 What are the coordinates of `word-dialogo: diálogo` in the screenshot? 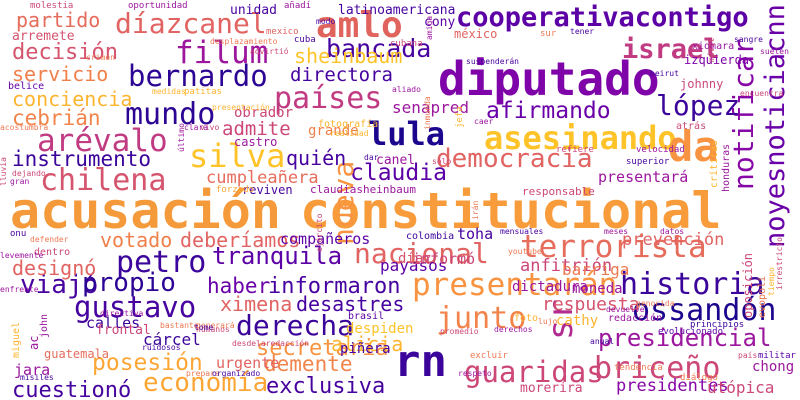 It's located at (699, 378).